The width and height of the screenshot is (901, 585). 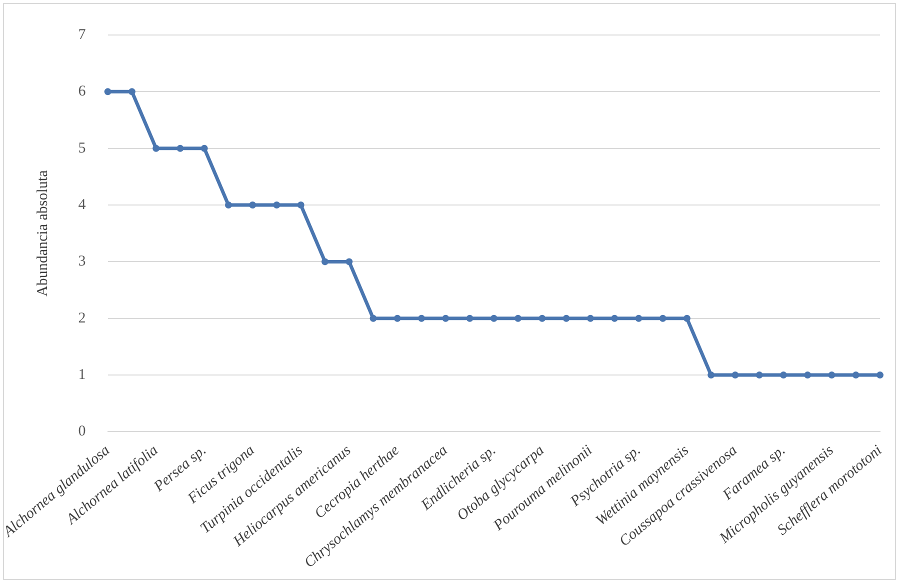 What do you see at coordinates (82, 374) in the screenshot?
I see `y-tick-label: 1` at bounding box center [82, 374].